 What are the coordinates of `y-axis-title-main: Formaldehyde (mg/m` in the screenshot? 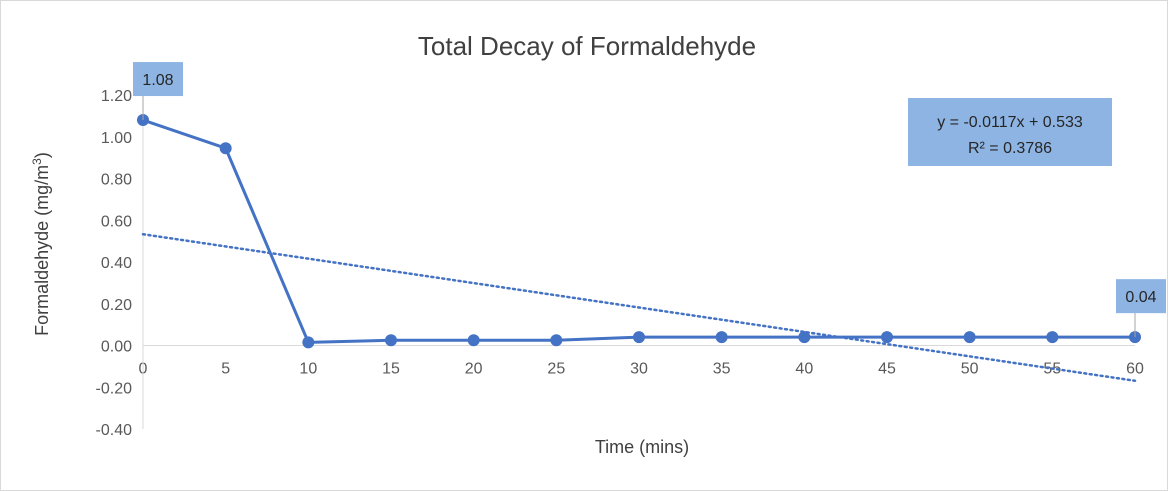 It's located at (42, 250).